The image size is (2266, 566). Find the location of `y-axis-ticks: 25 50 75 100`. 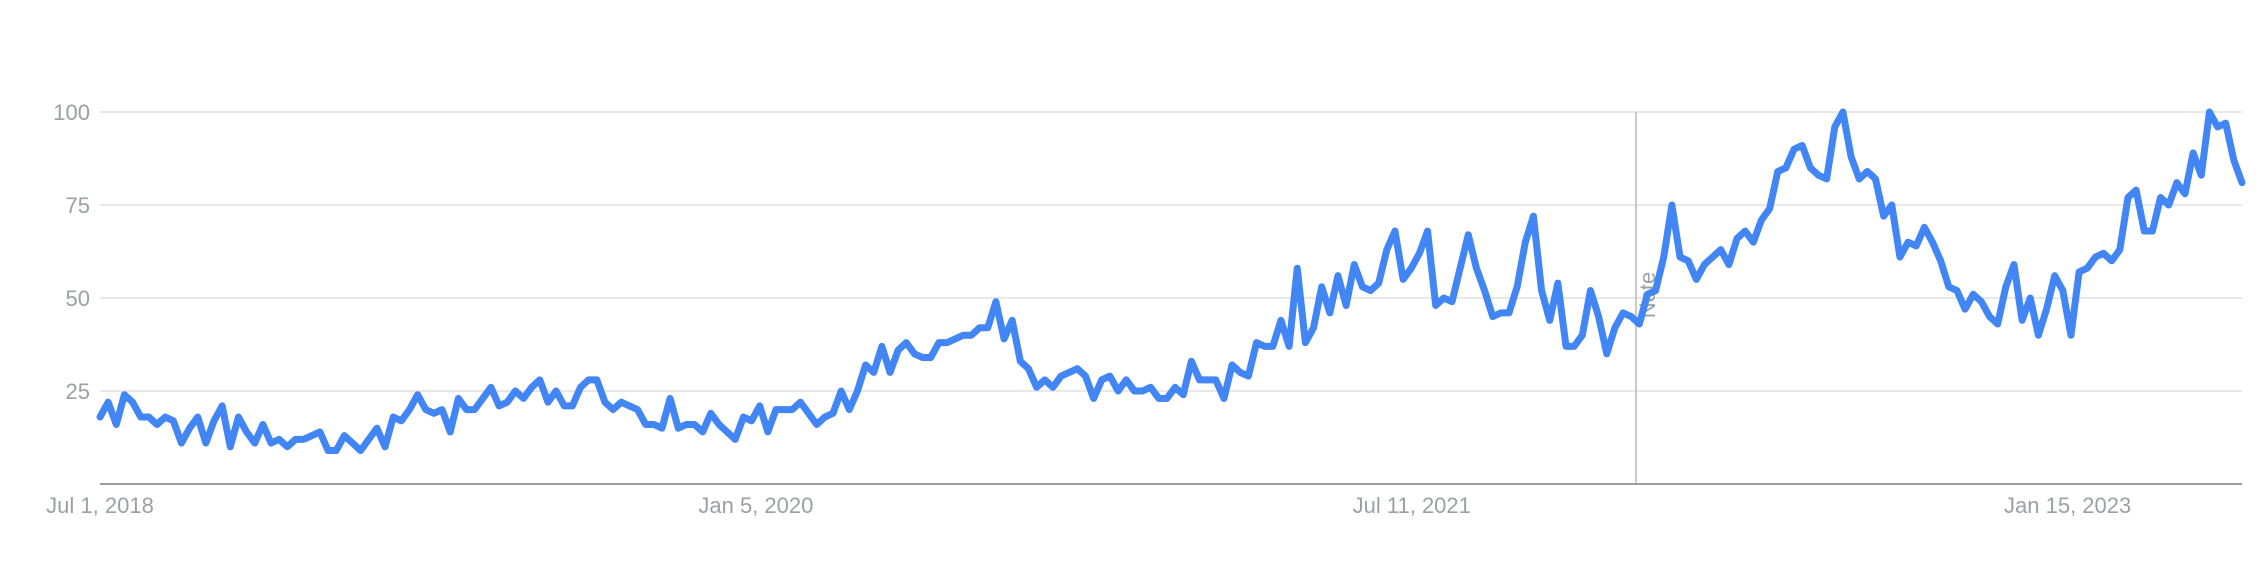

y-axis-ticks: 25 50 75 100 is located at coordinates (71, 252).